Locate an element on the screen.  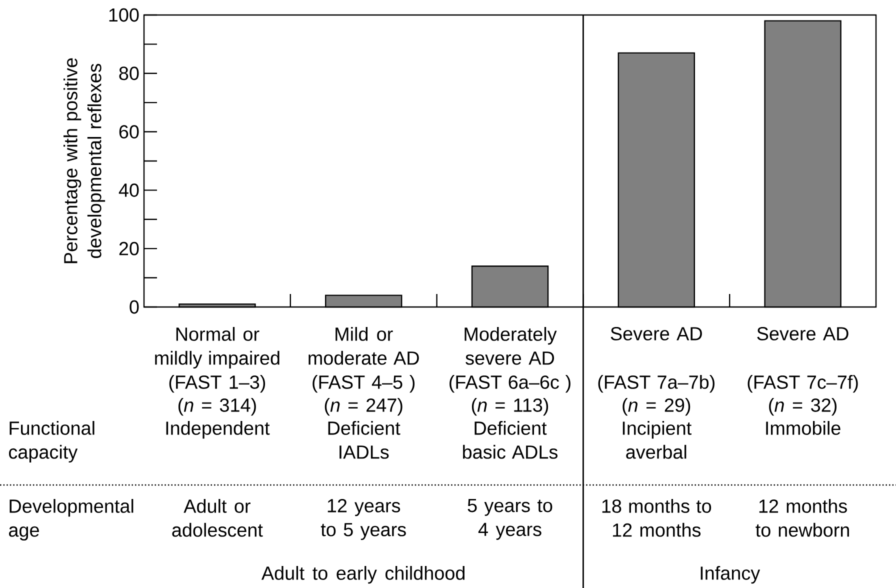
text: (n = 113) is located at coordinates (510, 407).